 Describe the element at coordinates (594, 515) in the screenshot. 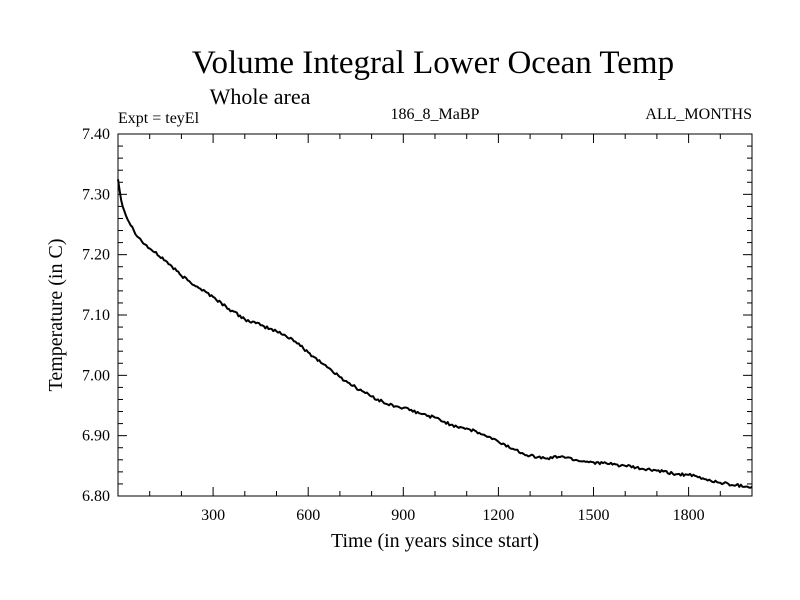

I see `x-tick-label: 1500` at that location.